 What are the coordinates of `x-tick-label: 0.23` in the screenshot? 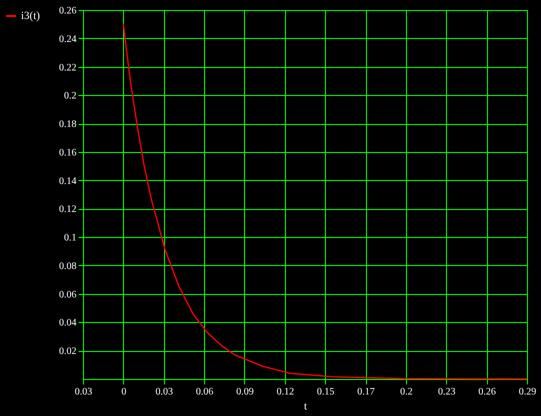 It's located at (447, 392).